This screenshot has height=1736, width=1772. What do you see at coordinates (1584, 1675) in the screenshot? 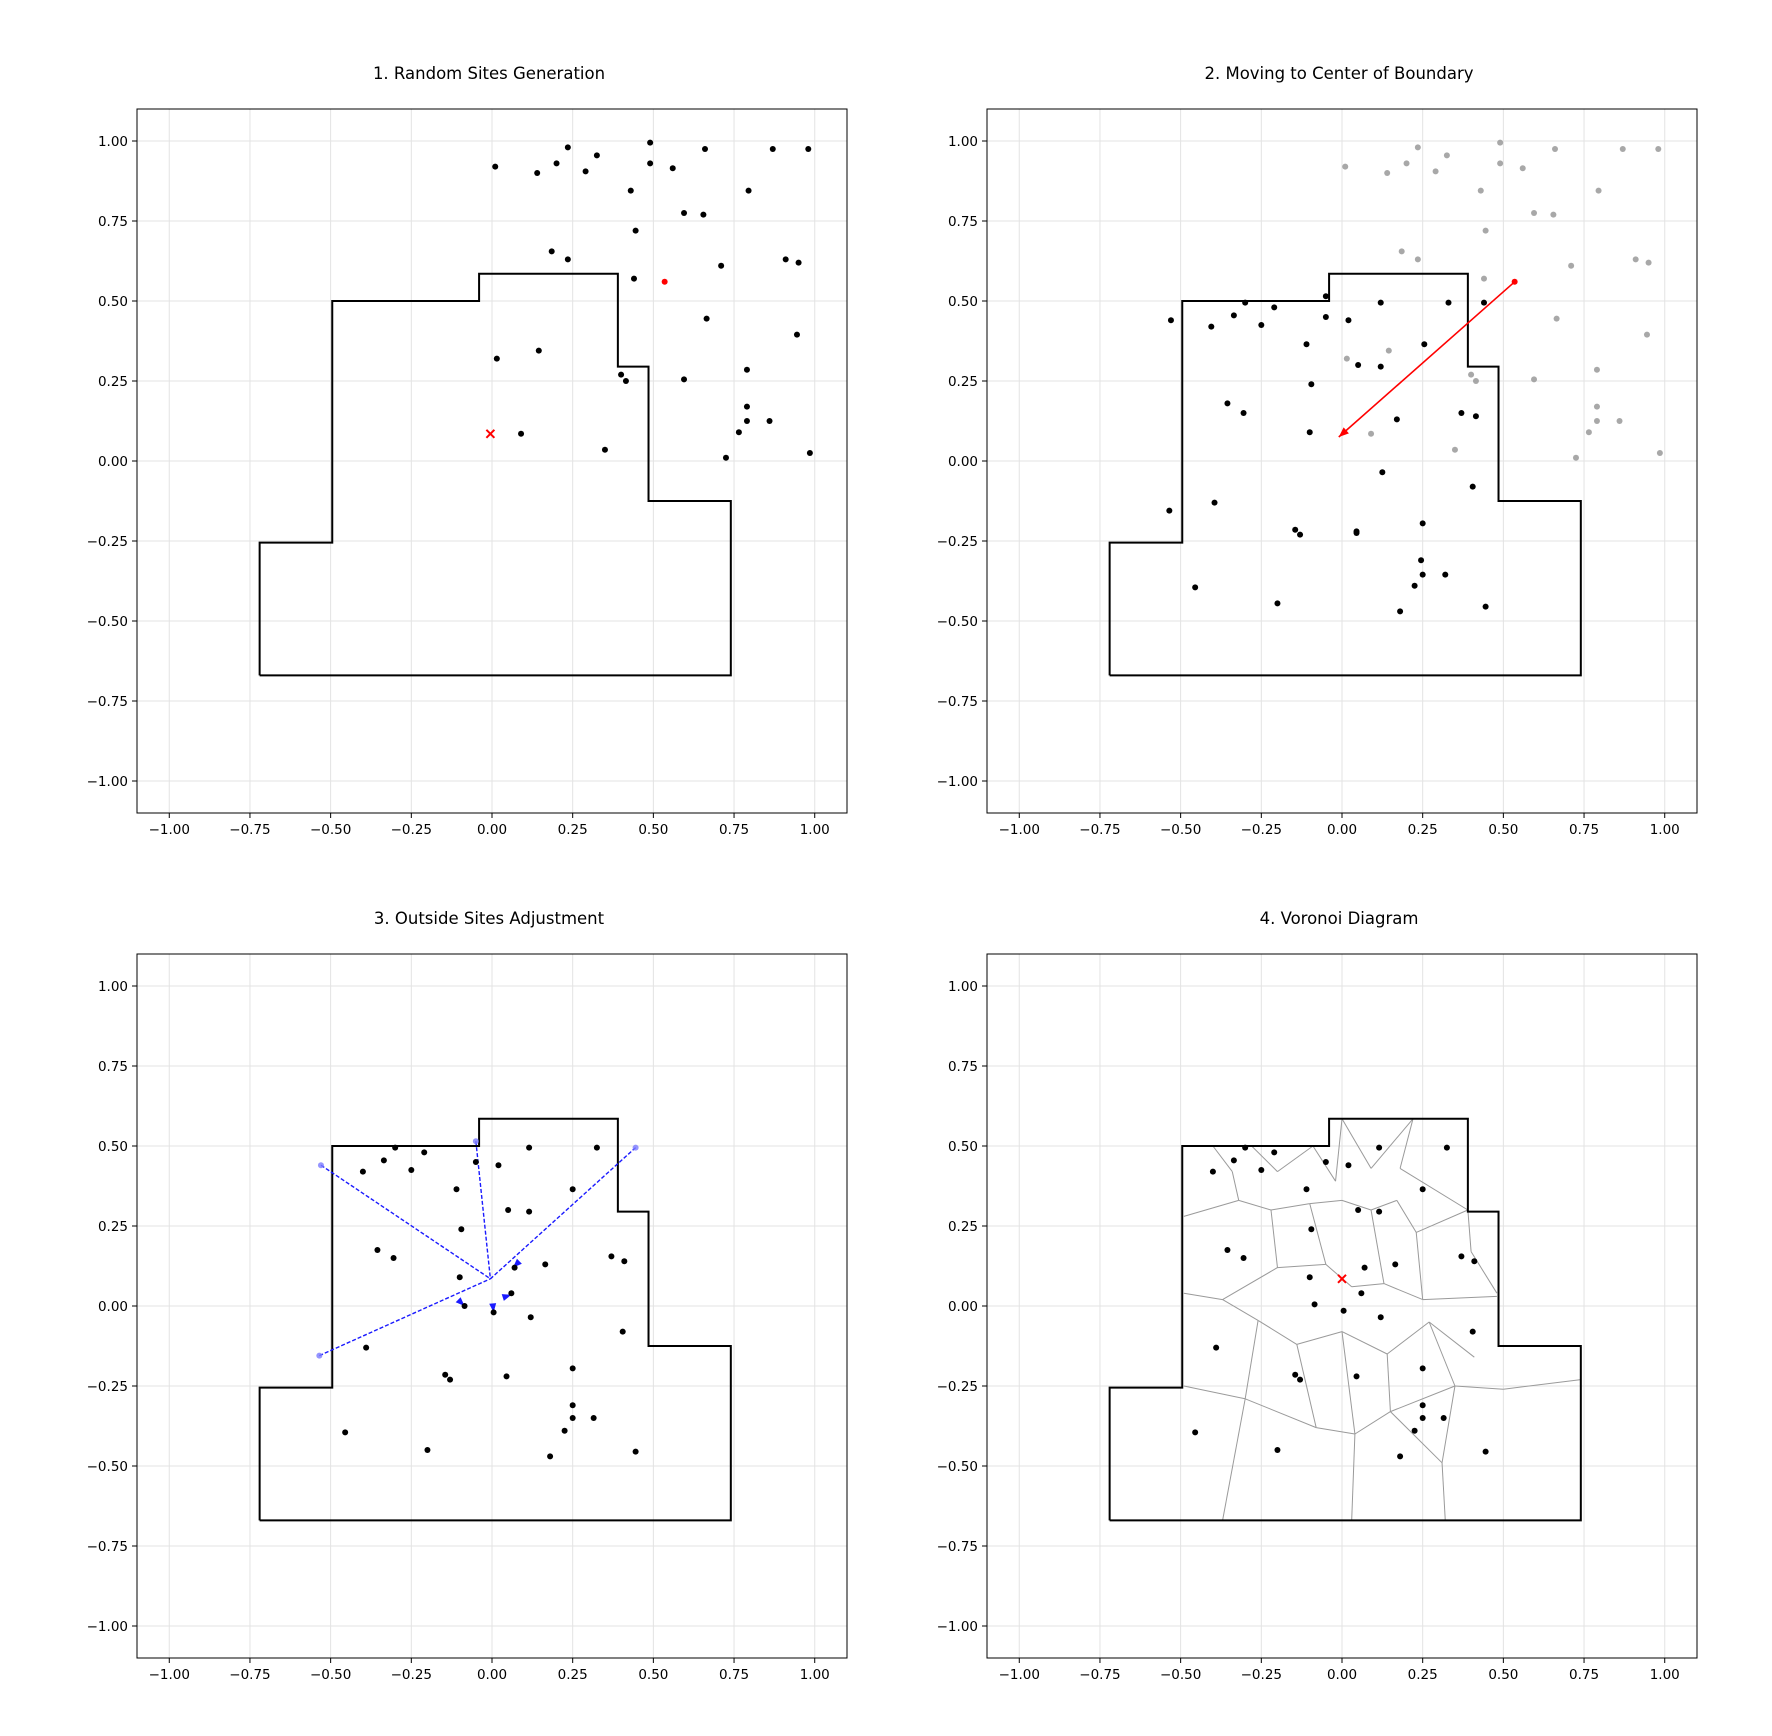
I see `x-tick-label: 0.75` at bounding box center [1584, 1675].